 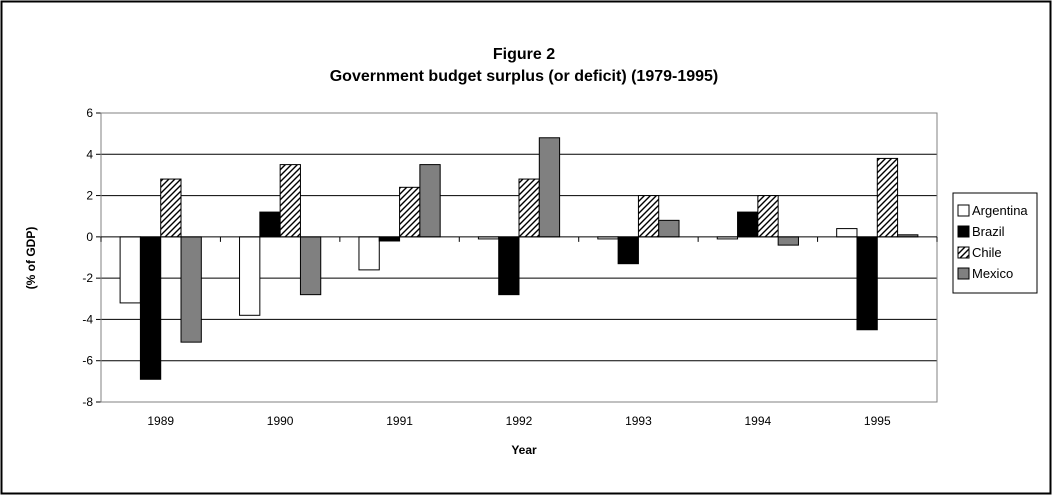 What do you see at coordinates (430, 201) in the screenshot?
I see `bar-mexico-1991` at bounding box center [430, 201].